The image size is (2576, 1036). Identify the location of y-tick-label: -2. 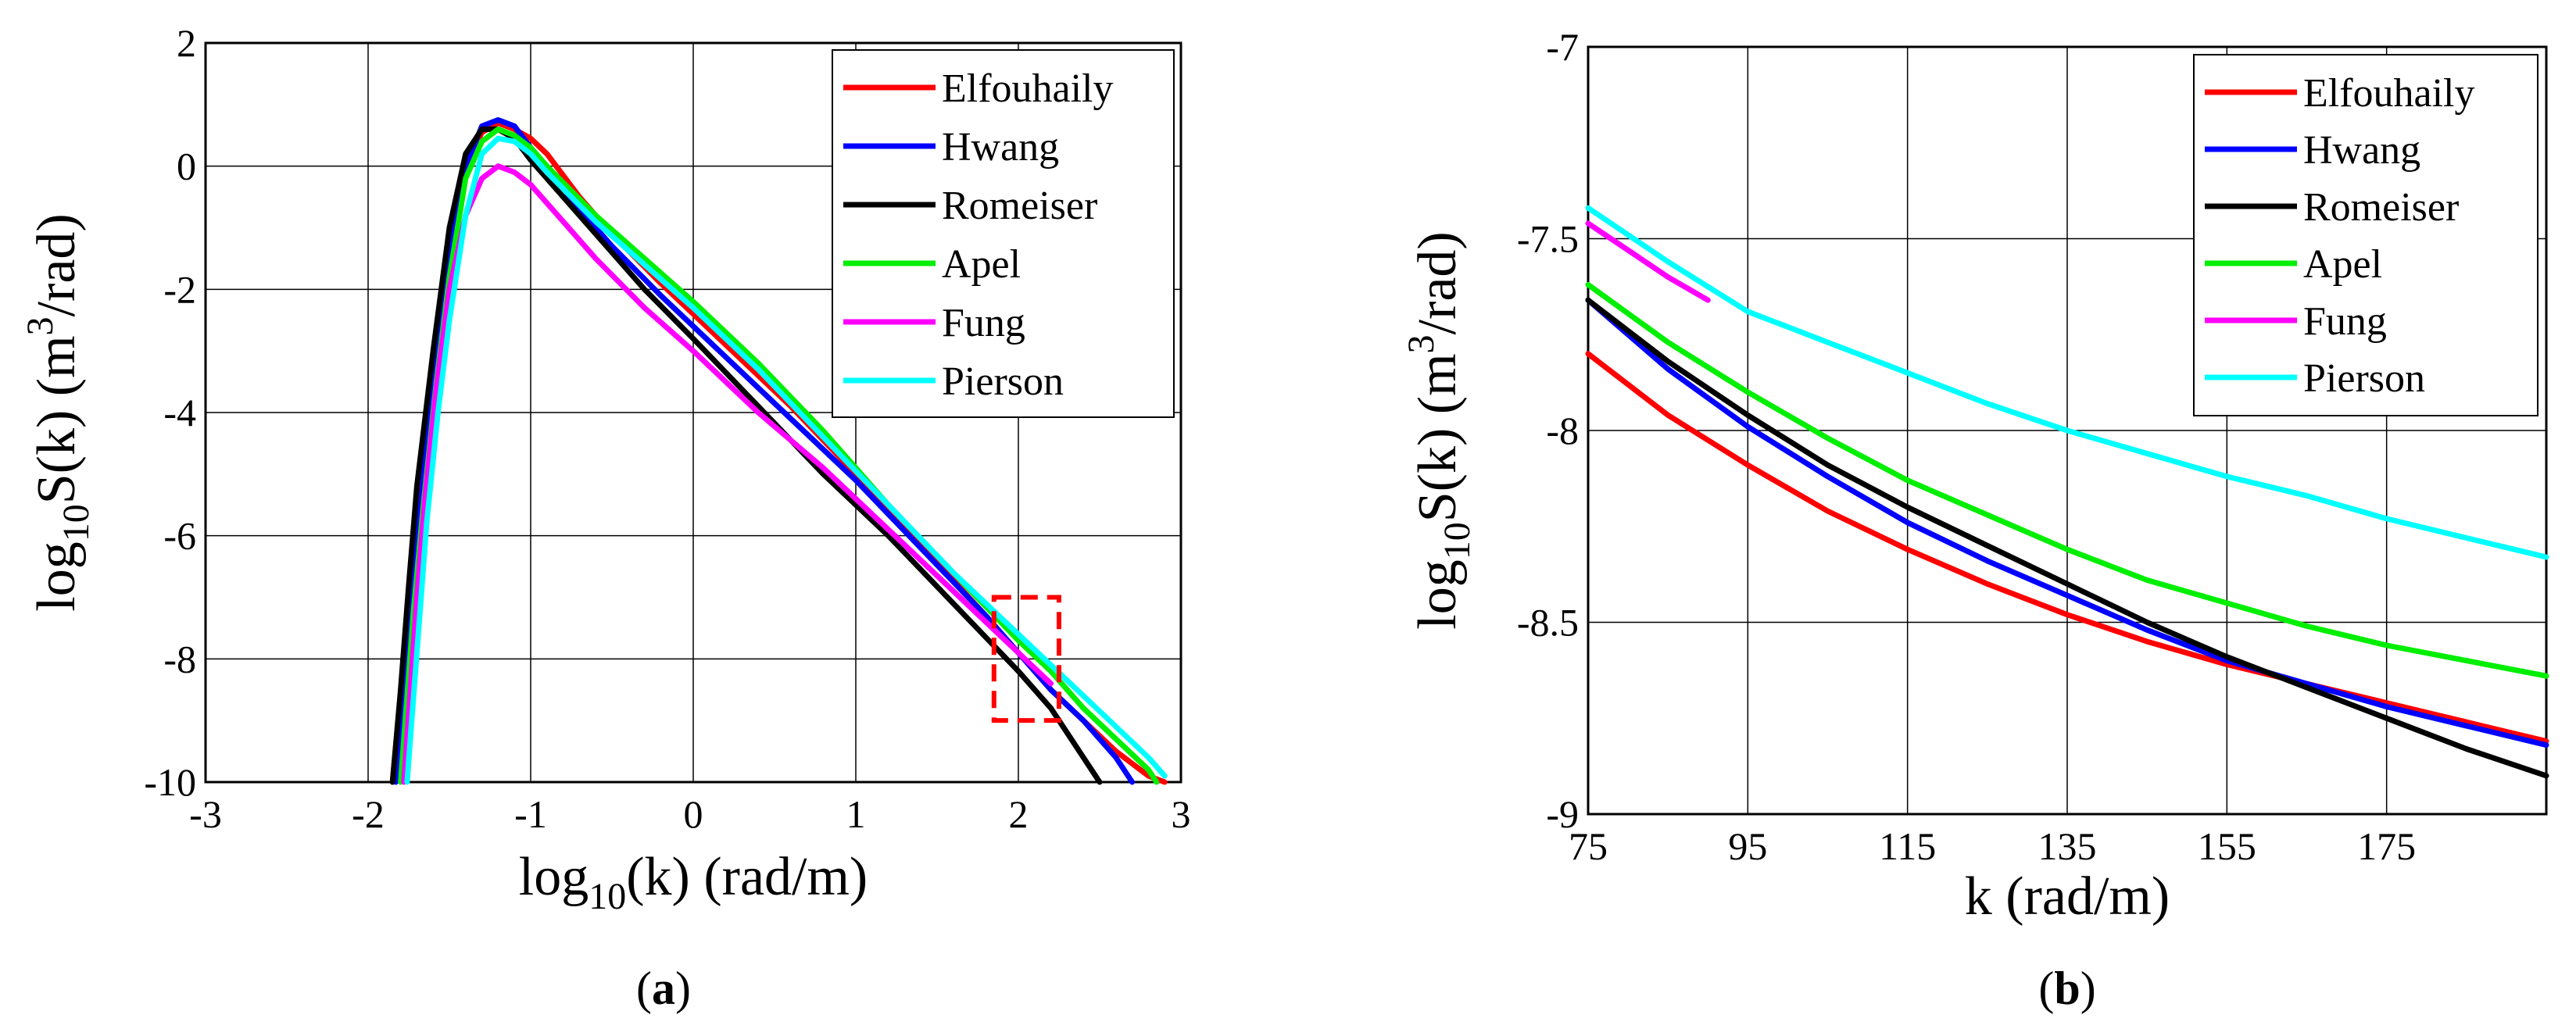
(179, 289).